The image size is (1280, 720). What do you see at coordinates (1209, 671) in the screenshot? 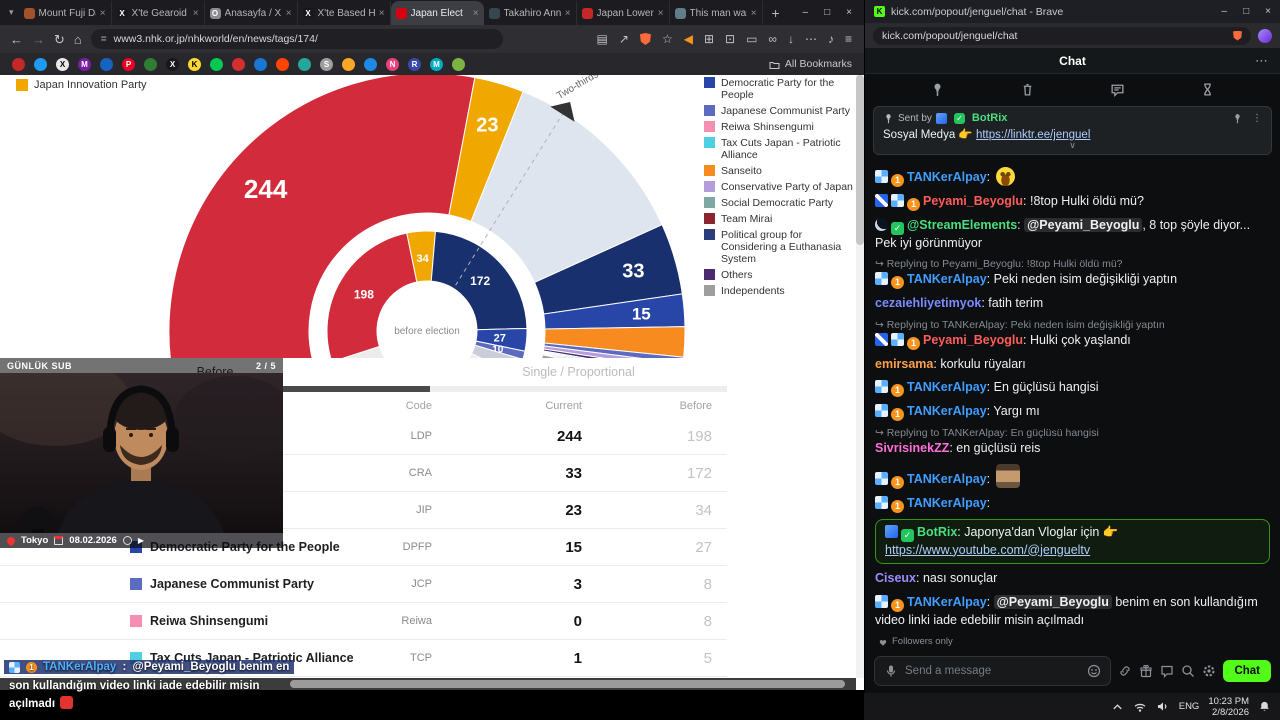
I see `settings-gear-icon` at bounding box center [1209, 671].